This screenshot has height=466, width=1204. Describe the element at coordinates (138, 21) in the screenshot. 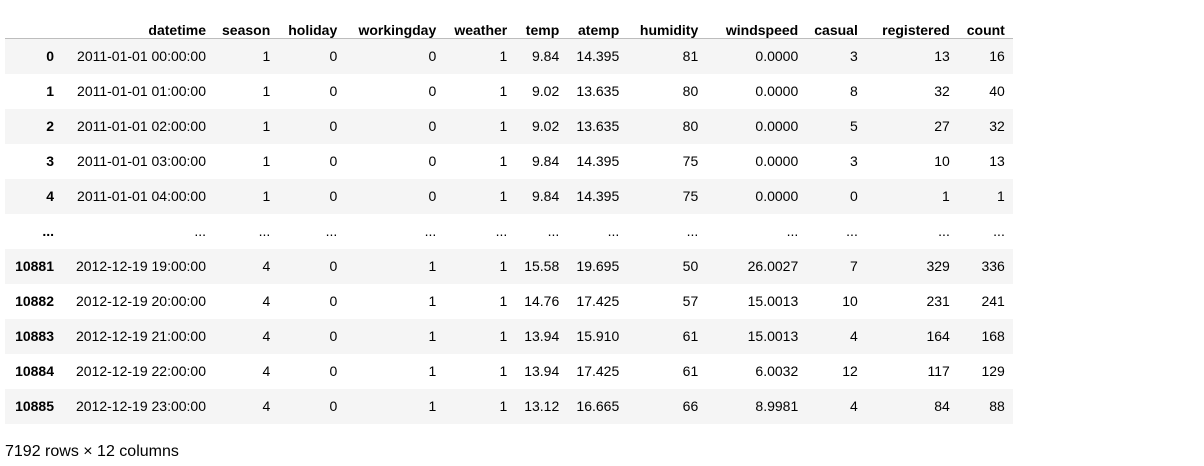

I see `column-header-datetime: datetime` at that location.